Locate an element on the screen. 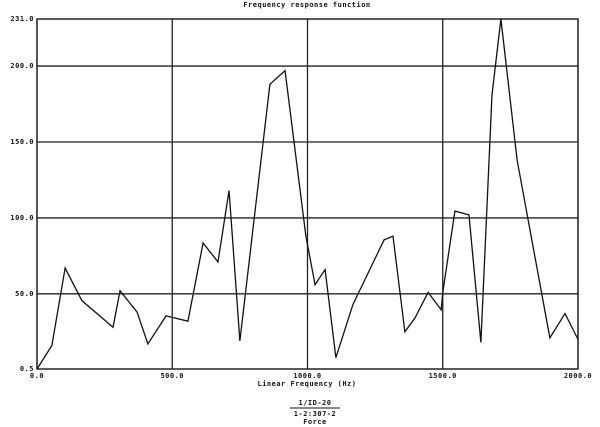 The height and width of the screenshot is (427, 600). y-tick-label: 0.5 is located at coordinates (27, 369).